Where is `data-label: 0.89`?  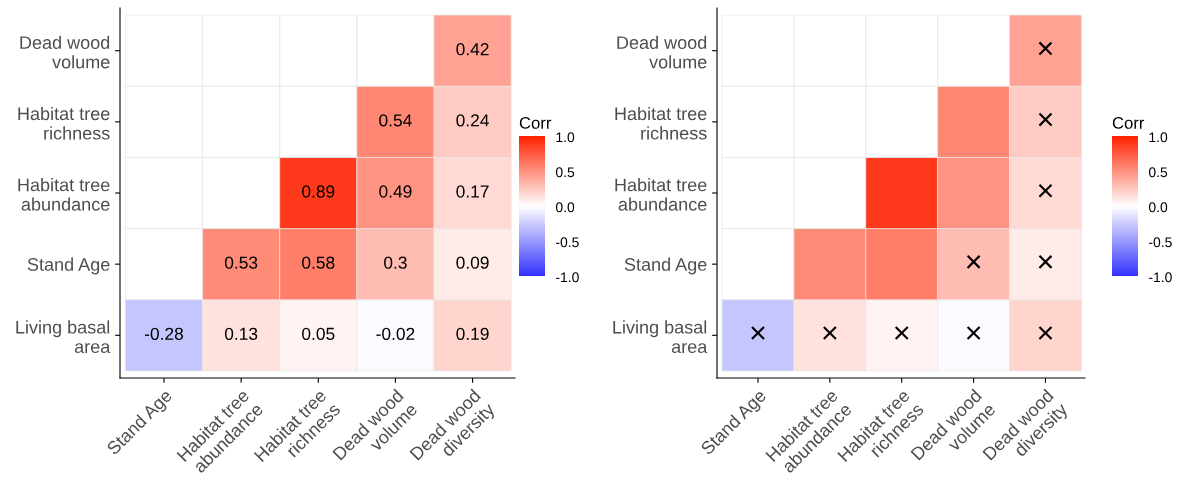
data-label: 0.89 is located at coordinates (318, 191).